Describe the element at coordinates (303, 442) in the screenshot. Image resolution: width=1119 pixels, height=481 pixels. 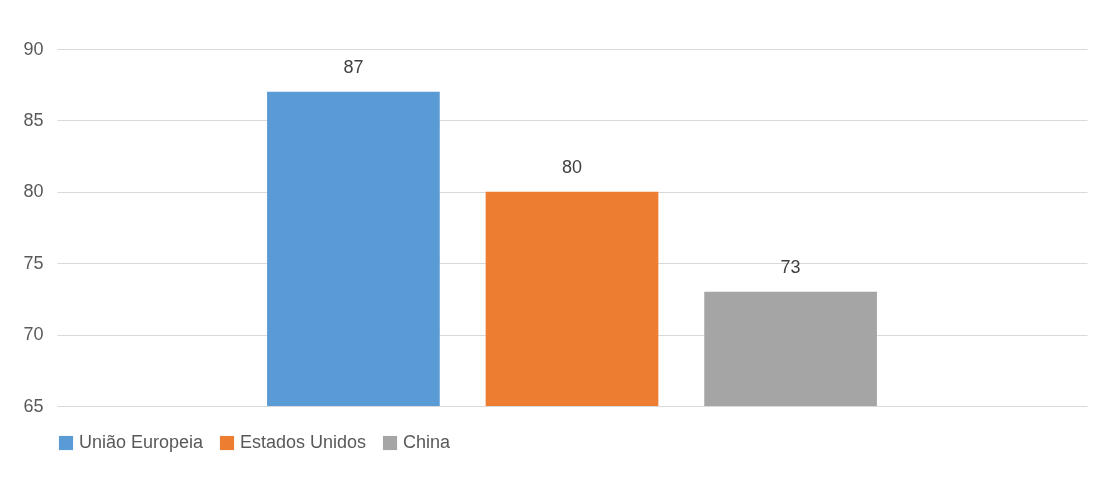
I see `legend-label: Estados Unidos` at that location.